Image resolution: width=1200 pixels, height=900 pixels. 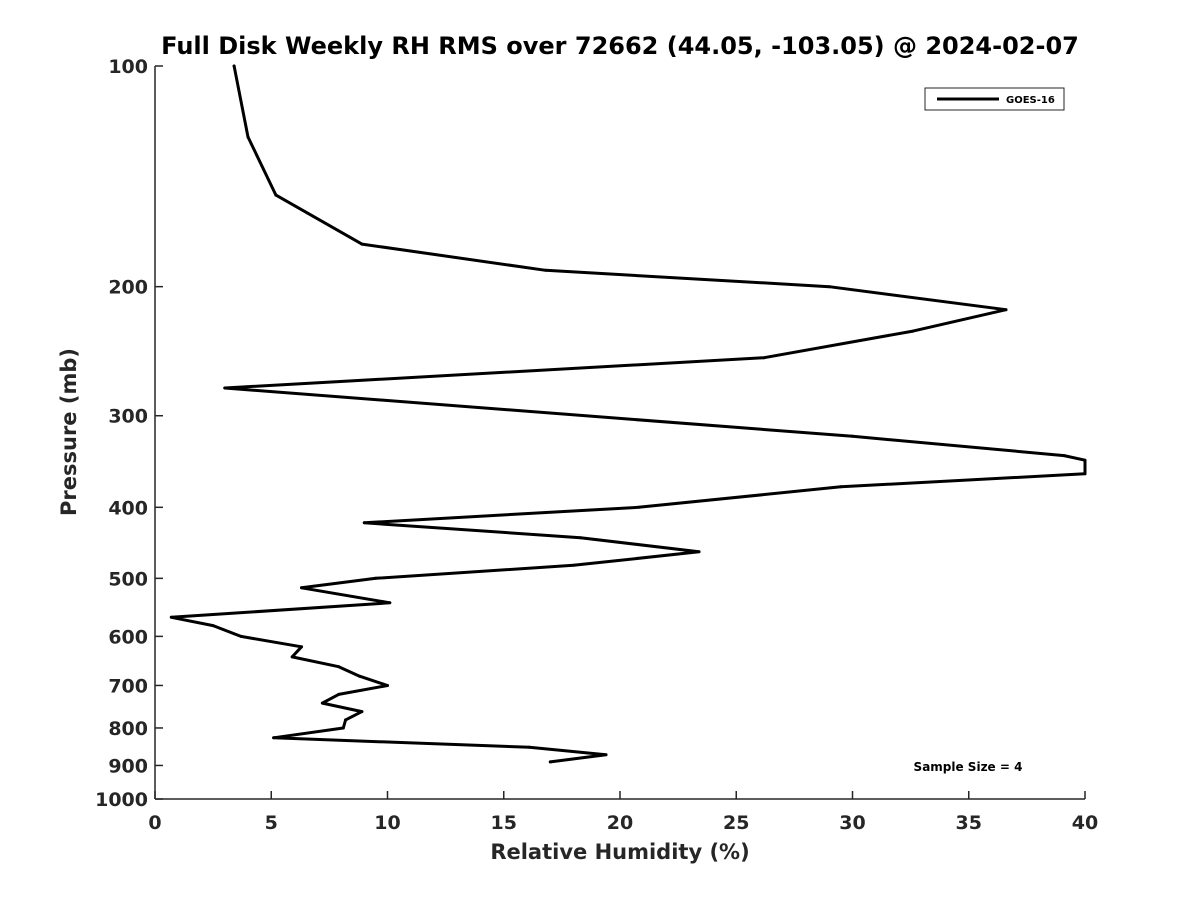 I want to click on y-axis-label: Pressure (mb), so click(x=69, y=432).